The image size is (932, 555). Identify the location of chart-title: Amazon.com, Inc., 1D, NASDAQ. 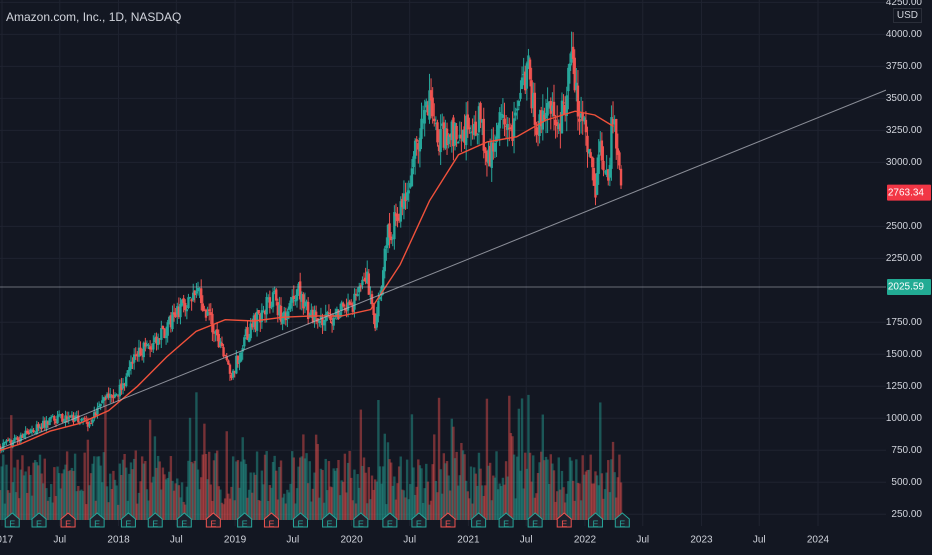
(94, 17).